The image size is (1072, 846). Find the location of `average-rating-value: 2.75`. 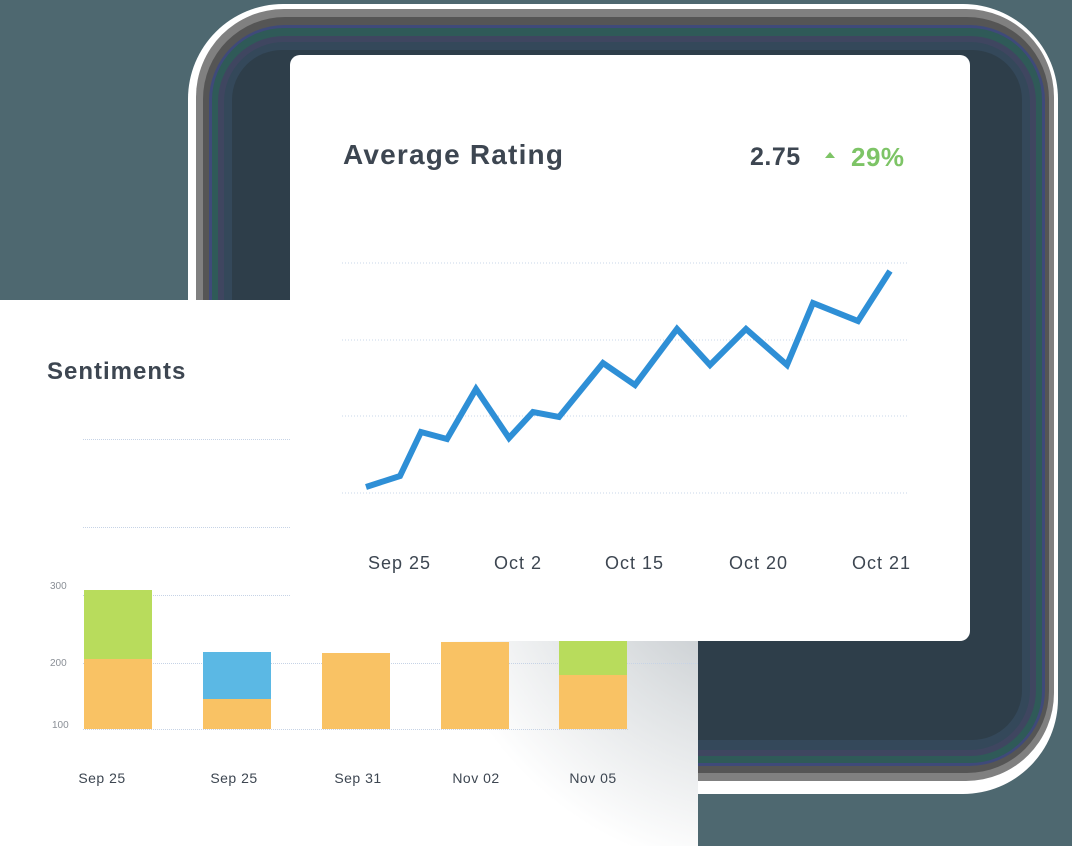

average-rating-value: 2.75 is located at coordinates (775, 157).